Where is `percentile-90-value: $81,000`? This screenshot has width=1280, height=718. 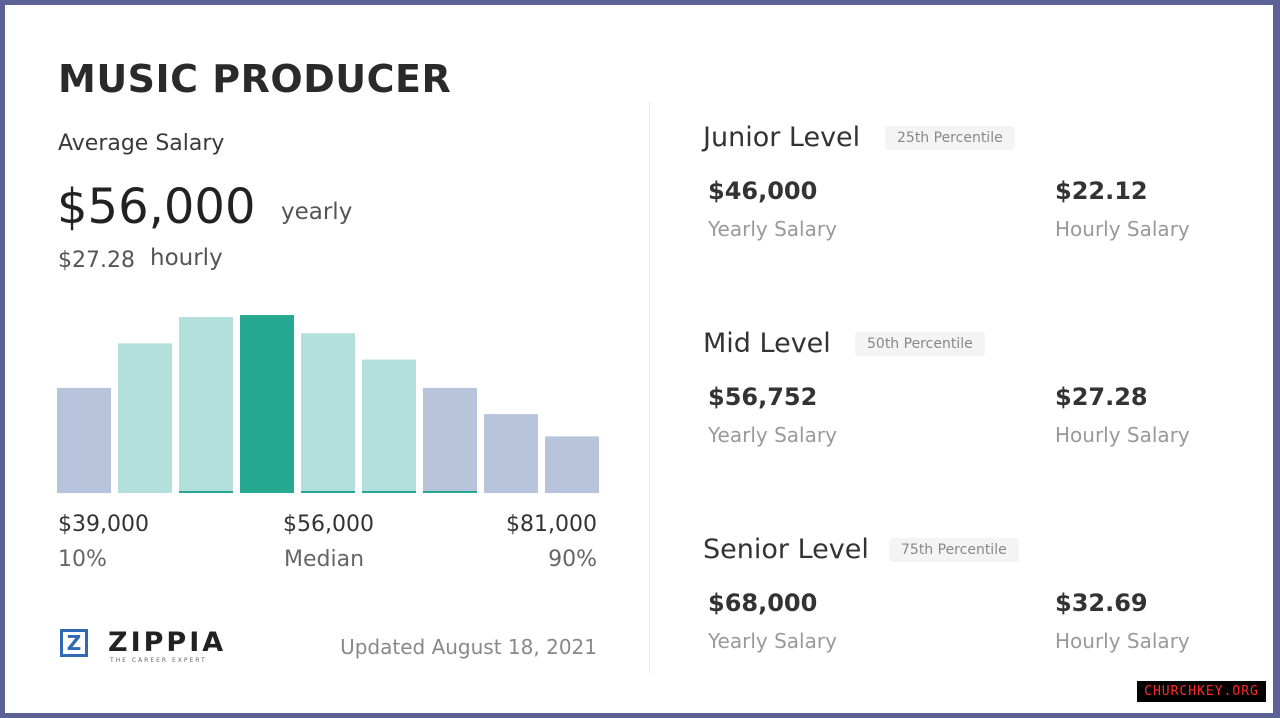
percentile-90-value: $81,000 is located at coordinates (551, 524).